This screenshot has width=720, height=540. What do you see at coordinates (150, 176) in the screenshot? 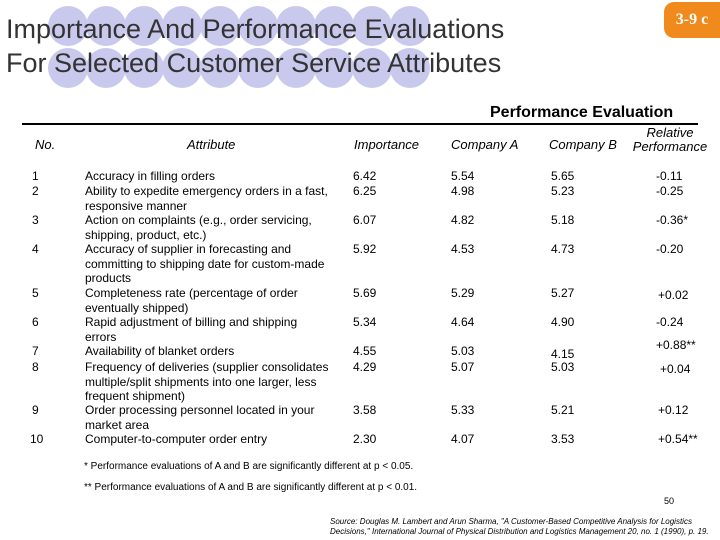
I see `row-attribute: Accuracy in filling orders` at bounding box center [150, 176].